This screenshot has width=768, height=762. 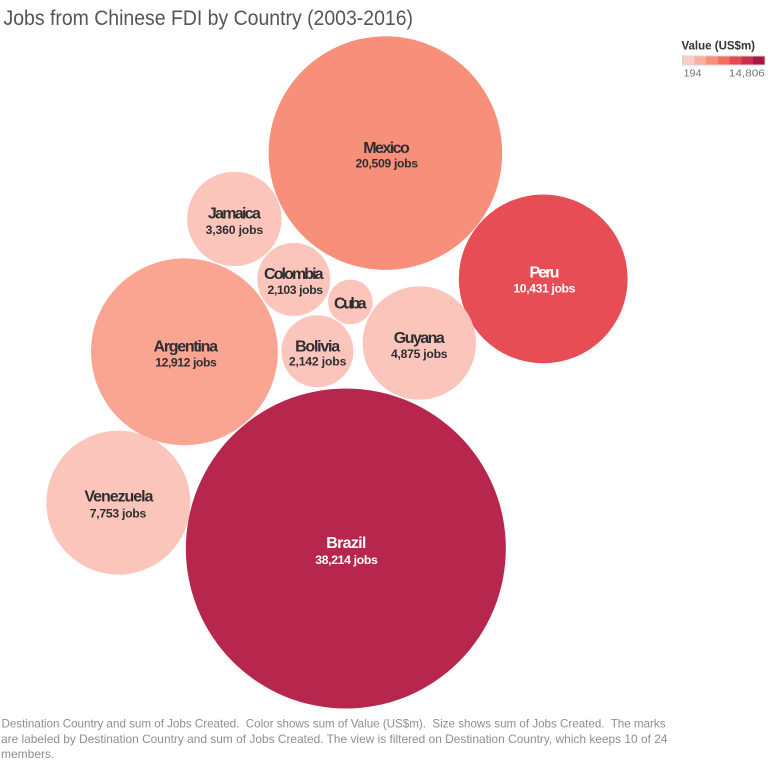 I want to click on svg-text: 2,142 jobs, so click(x=318, y=362).